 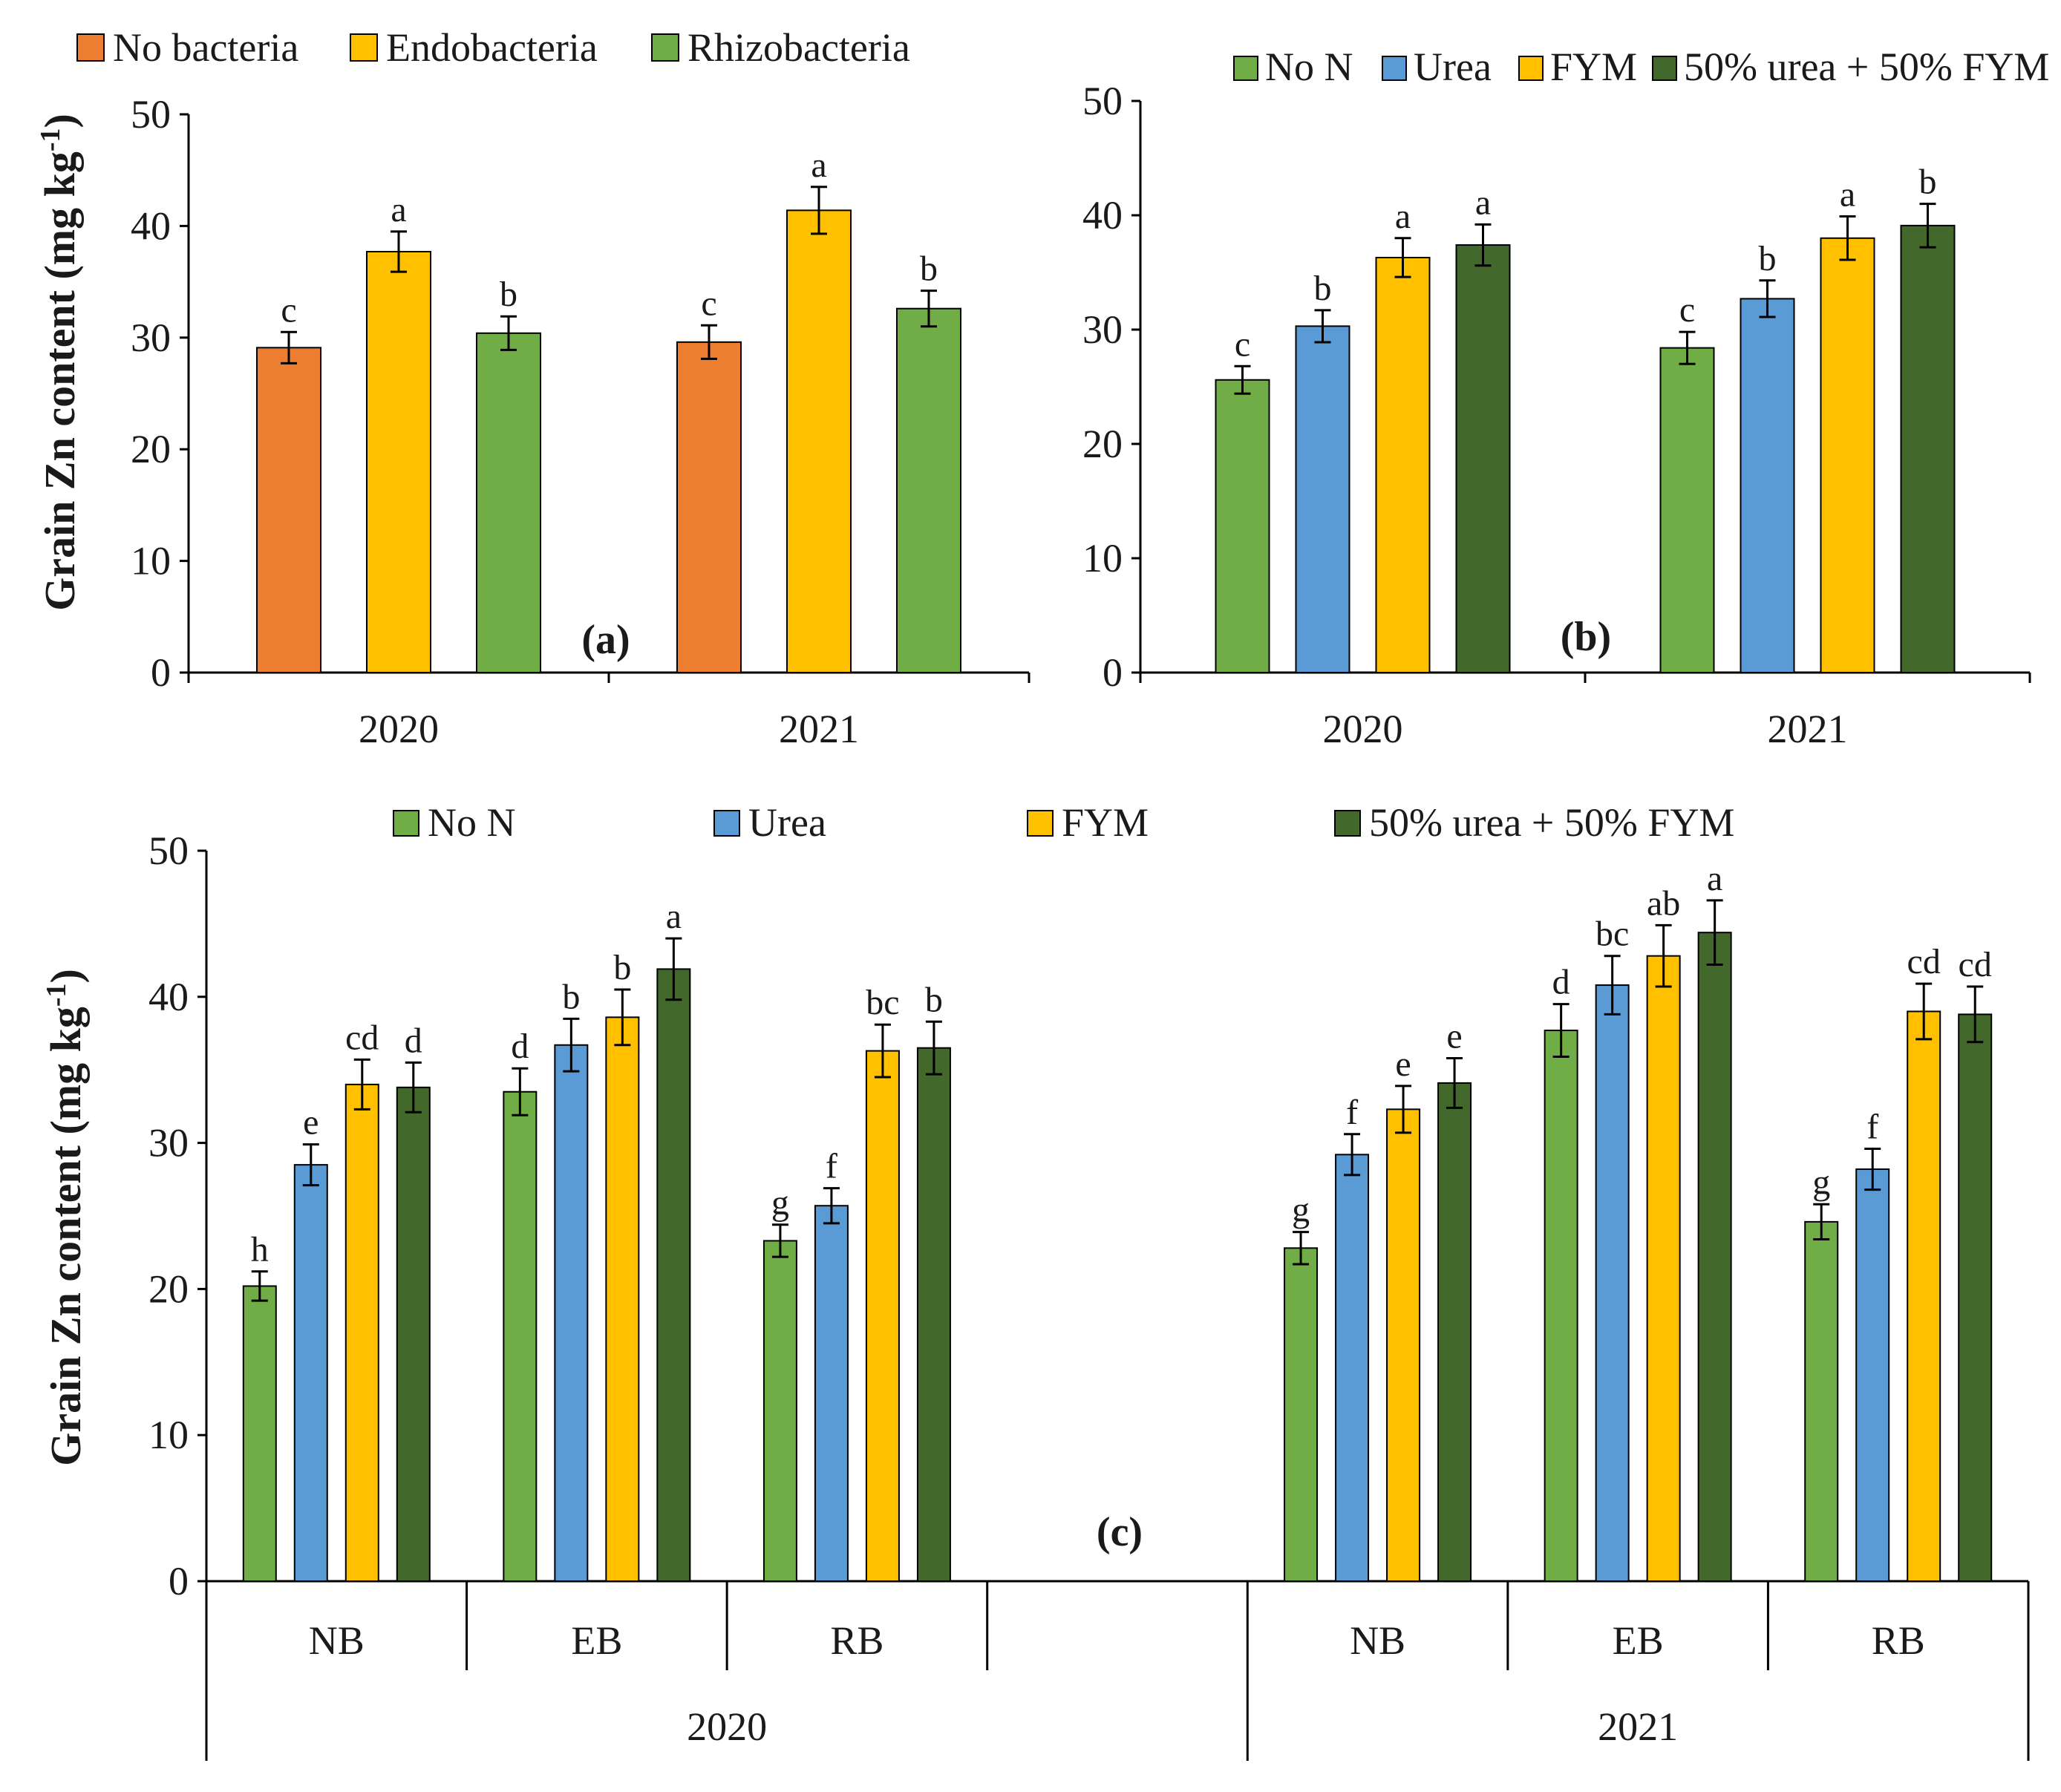 What do you see at coordinates (1301, 1210) in the screenshot?
I see `sig-letter-c-no-n-4: g` at bounding box center [1301, 1210].